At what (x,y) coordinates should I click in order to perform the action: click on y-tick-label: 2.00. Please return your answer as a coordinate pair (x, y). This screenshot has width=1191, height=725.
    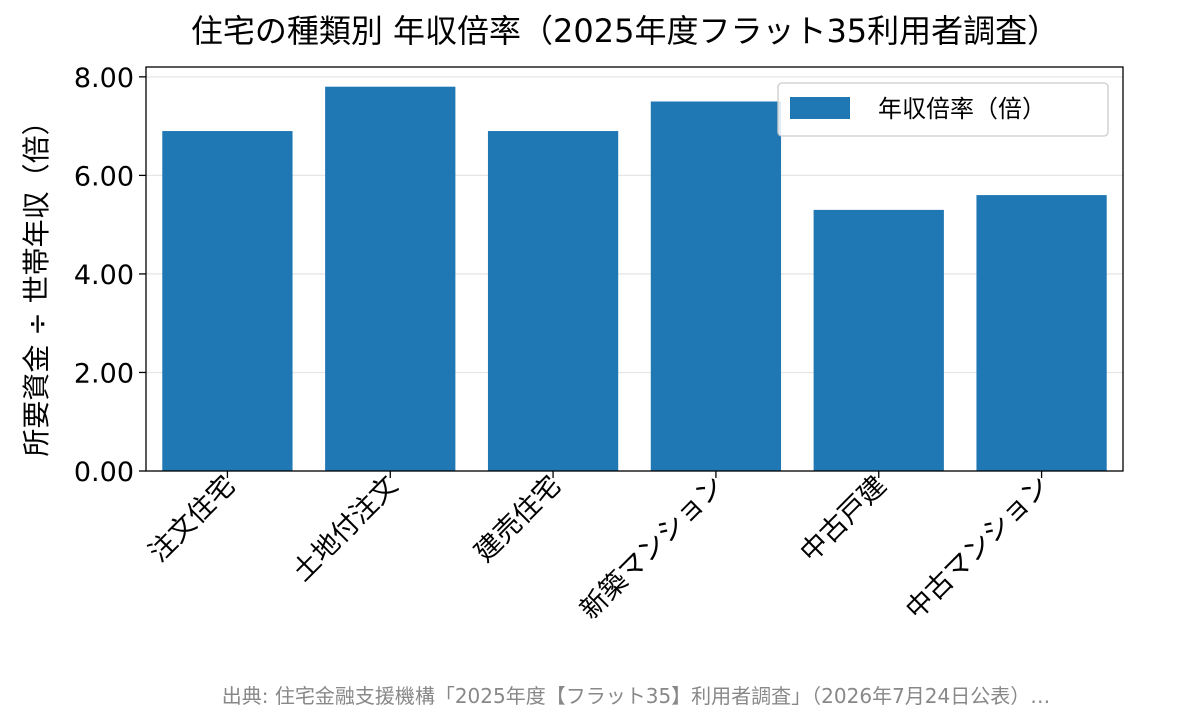
    Looking at the image, I should click on (104, 373).